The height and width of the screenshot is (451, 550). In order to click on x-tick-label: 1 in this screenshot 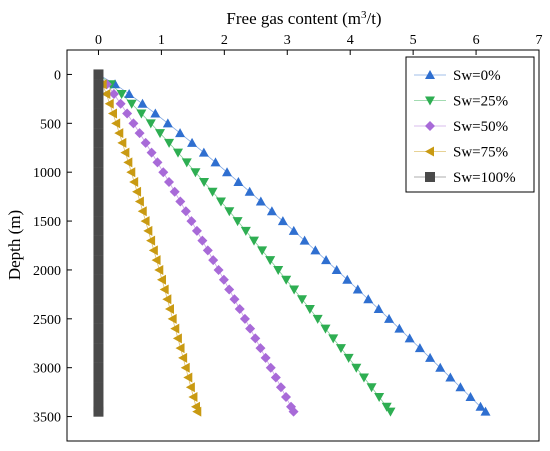, I will do `click(161, 40)`.